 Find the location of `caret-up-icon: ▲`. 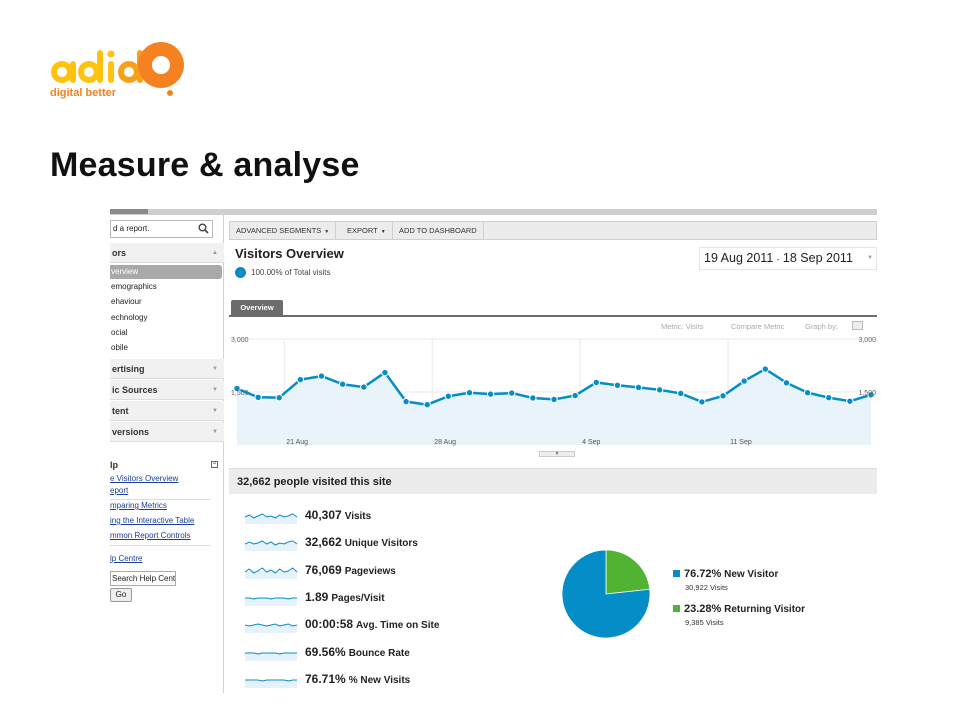

caret-up-icon: ▲ is located at coordinates (215, 253).